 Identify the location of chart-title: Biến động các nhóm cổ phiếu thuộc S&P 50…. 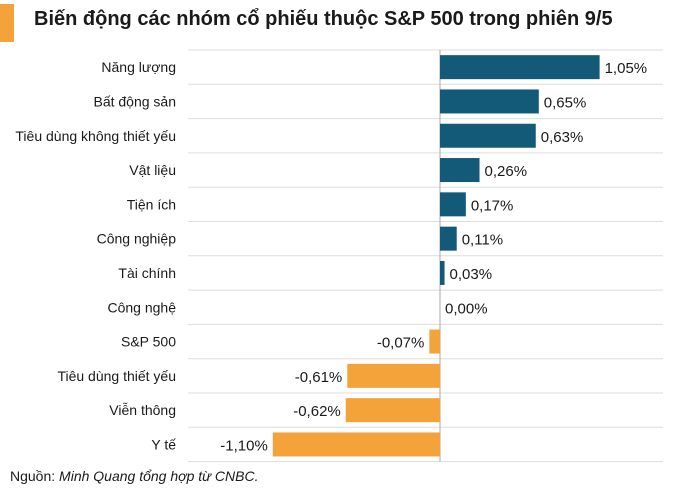
(323, 19).